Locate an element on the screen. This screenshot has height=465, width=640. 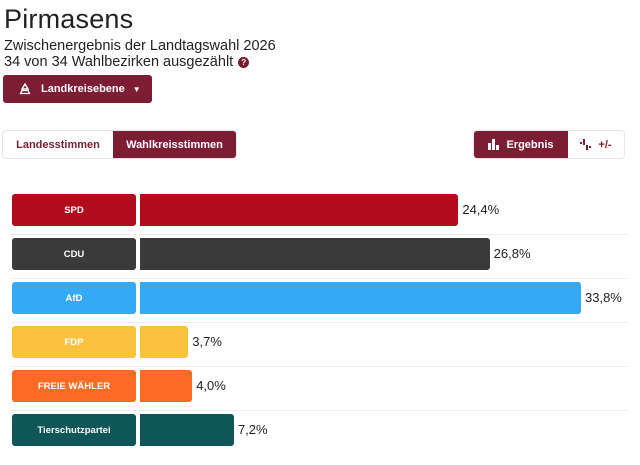
party-row: FREIE WÄHLER 4,0% is located at coordinates (319, 389).